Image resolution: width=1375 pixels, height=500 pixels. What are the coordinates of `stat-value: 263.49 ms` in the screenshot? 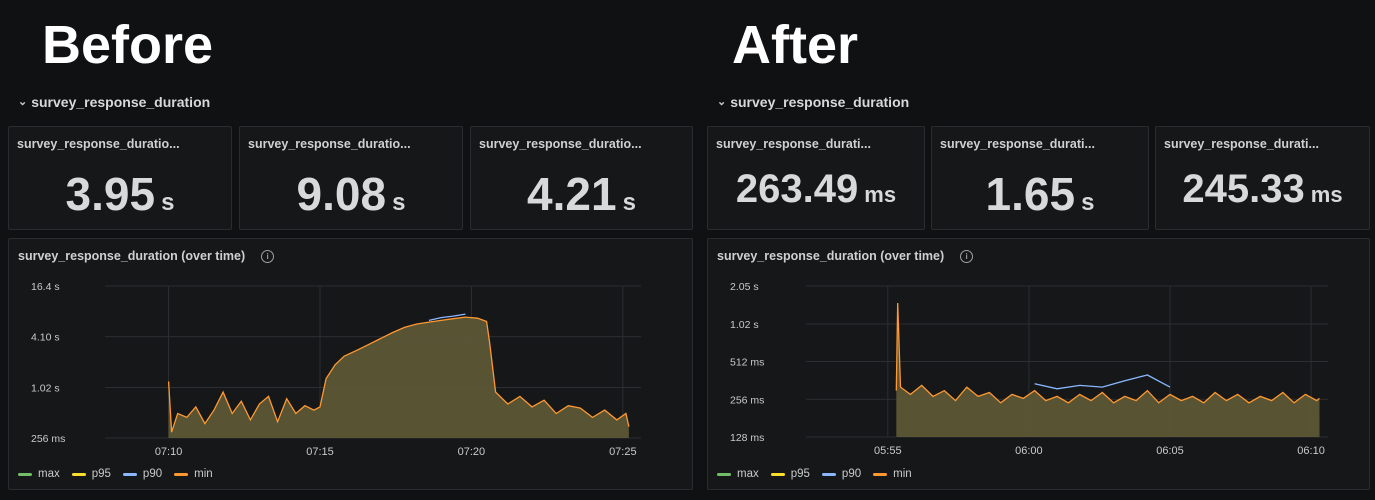 It's located at (816, 189).